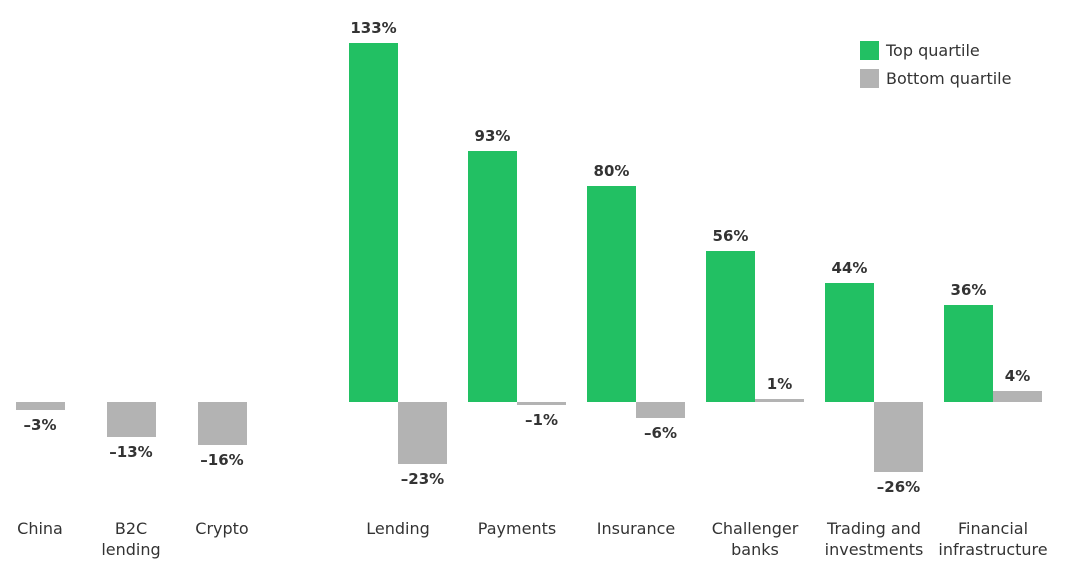  Describe the element at coordinates (373, 28) in the screenshot. I see `data-label: 133%` at that location.